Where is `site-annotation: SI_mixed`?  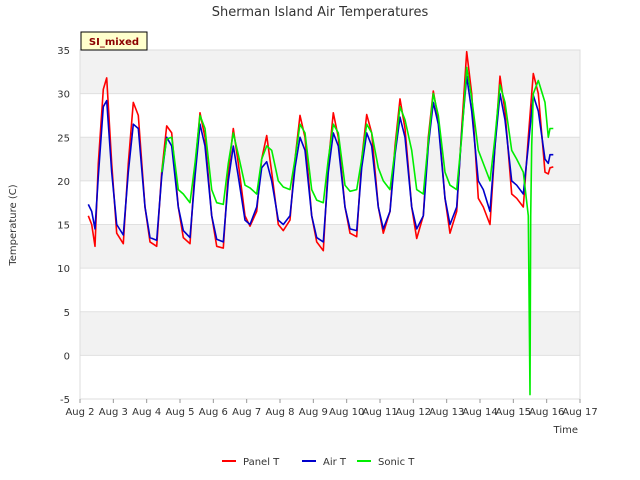
site-annotation: SI_mixed is located at coordinates (114, 41).